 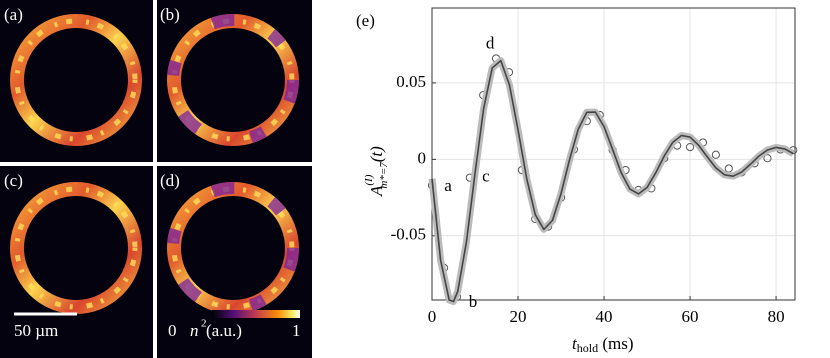 What do you see at coordinates (296, 330) in the screenshot?
I see `colorbar-max: 1` at bounding box center [296, 330].